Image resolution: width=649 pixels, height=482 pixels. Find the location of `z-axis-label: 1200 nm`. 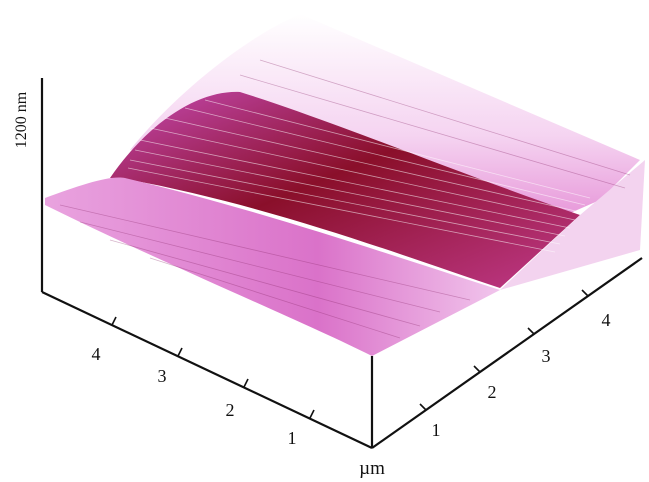

z-axis-label: 1200 nm is located at coordinates (21, 119).